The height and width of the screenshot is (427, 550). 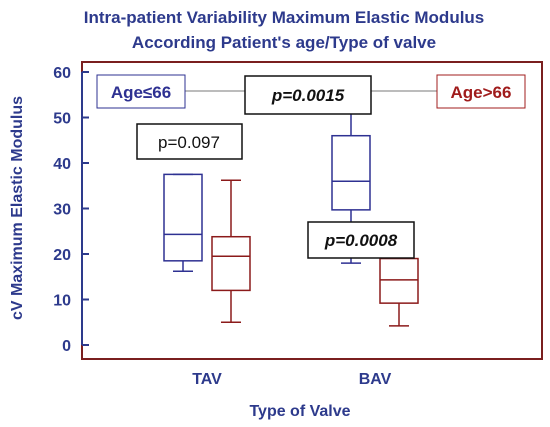 I want to click on legend-age-low: Age≤66, so click(x=141, y=92).